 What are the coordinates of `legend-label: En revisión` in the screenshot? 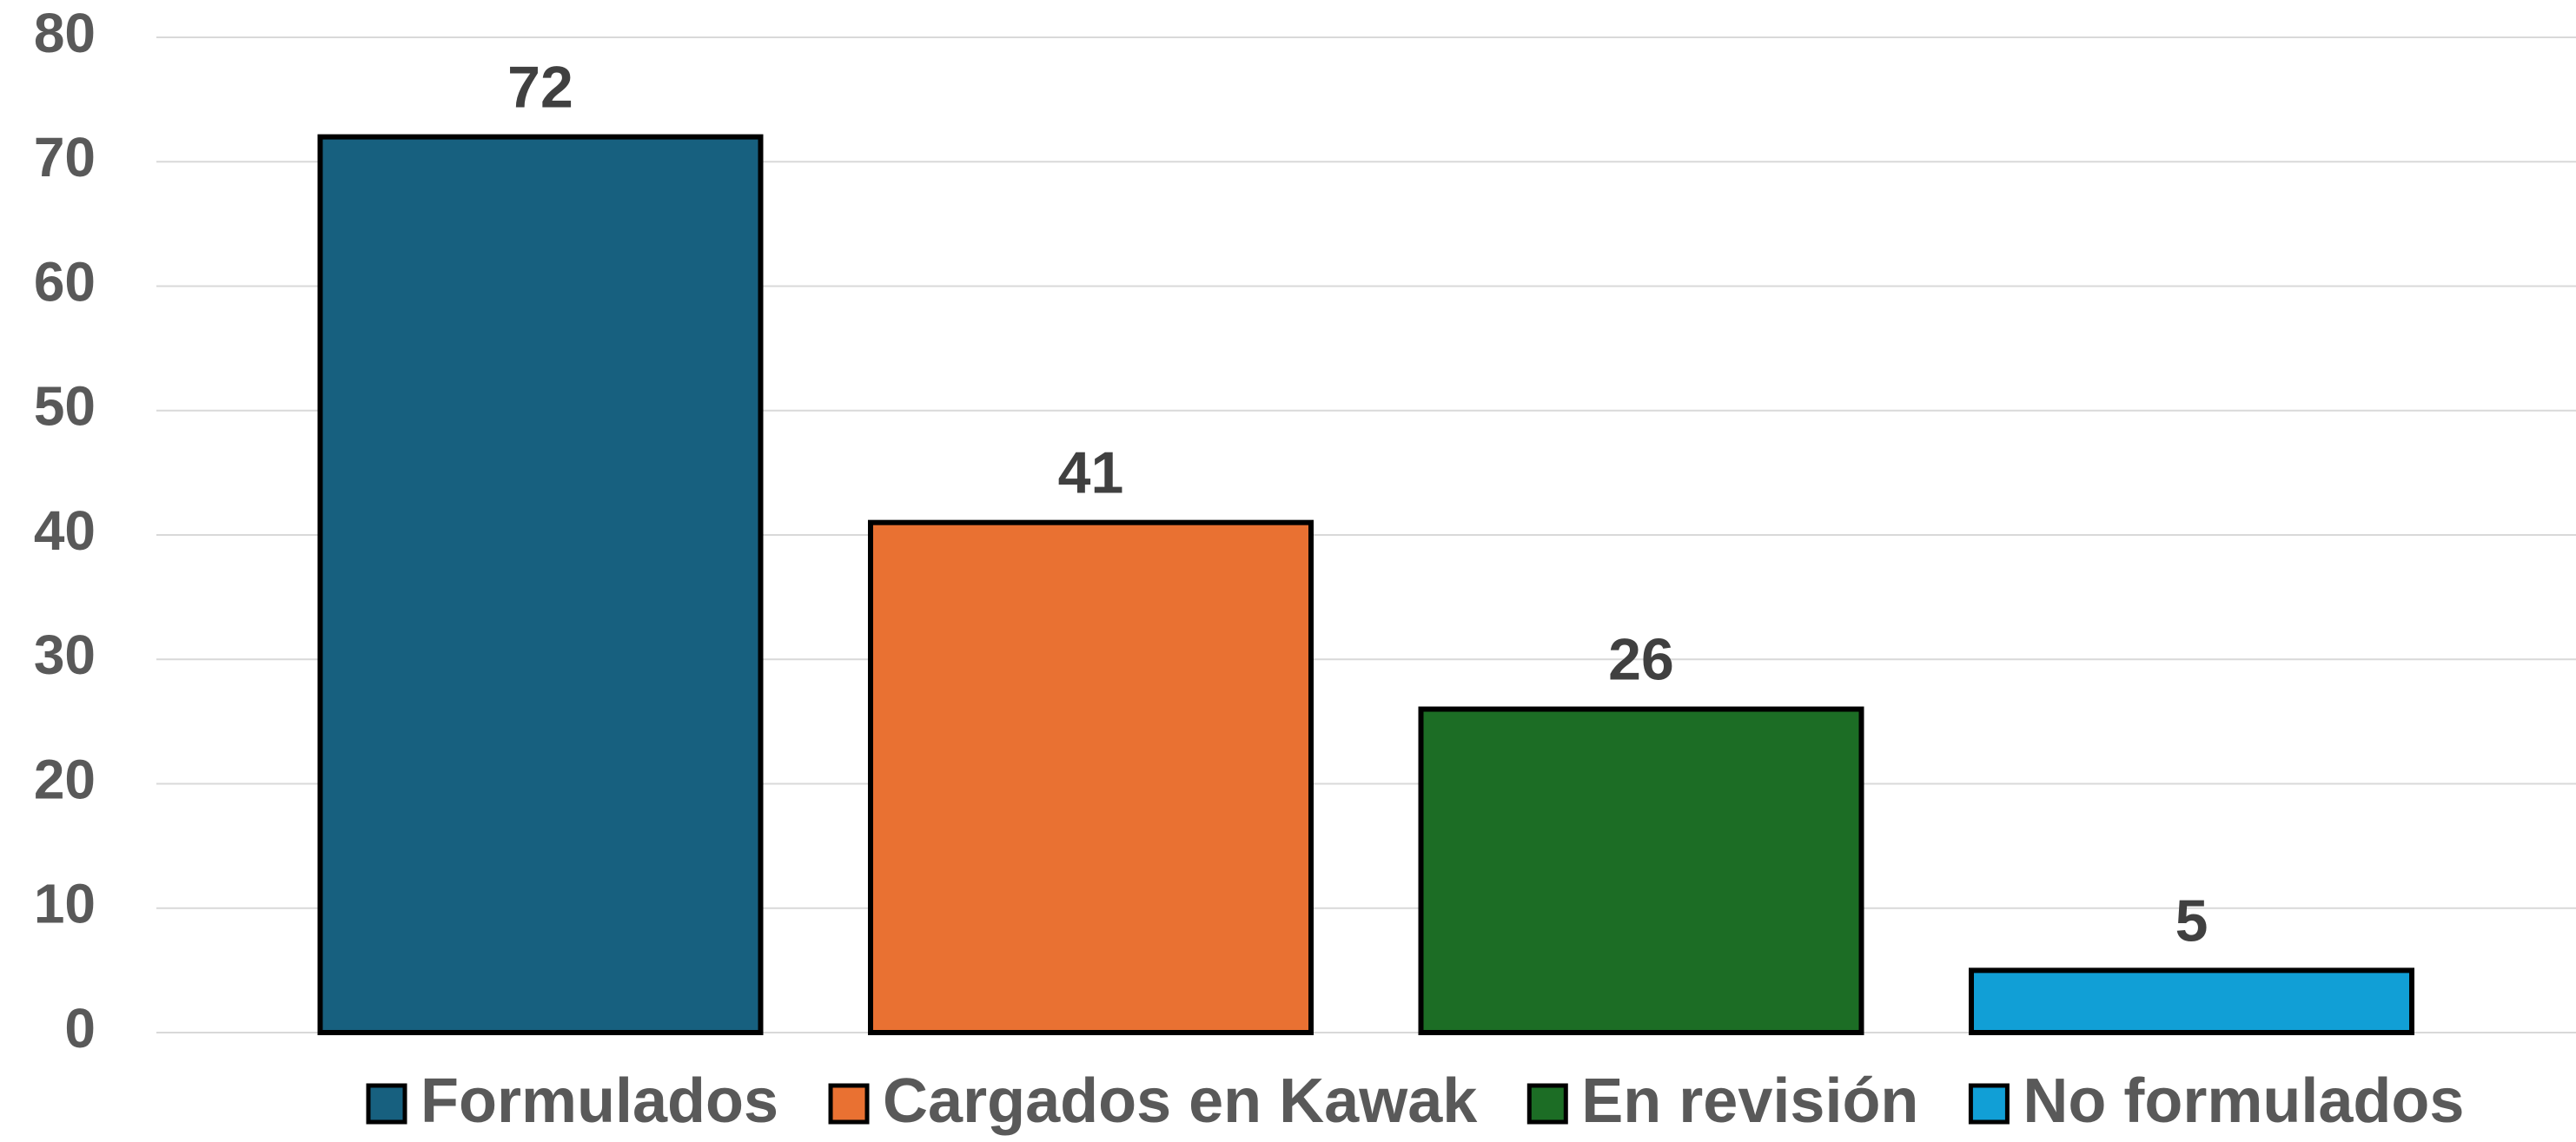 It's located at (1749, 1101).